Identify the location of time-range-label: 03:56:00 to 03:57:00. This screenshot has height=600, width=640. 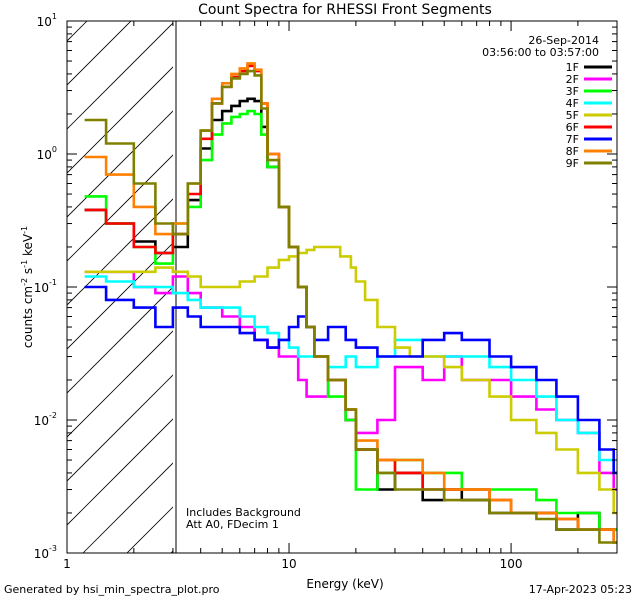
(540, 52).